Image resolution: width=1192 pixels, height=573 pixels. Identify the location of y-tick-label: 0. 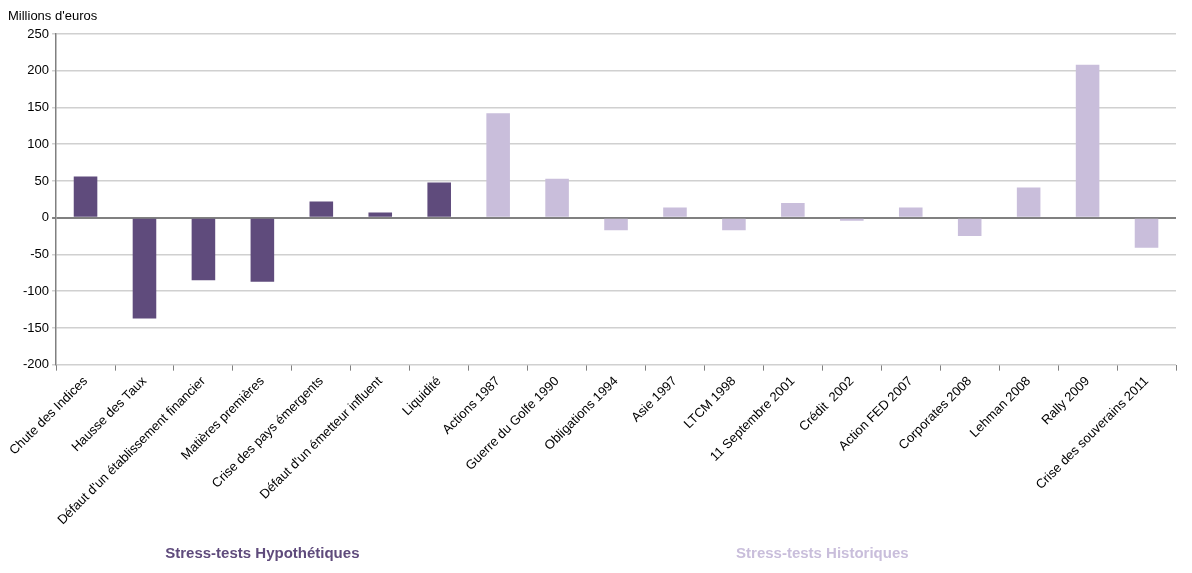
(45, 217).